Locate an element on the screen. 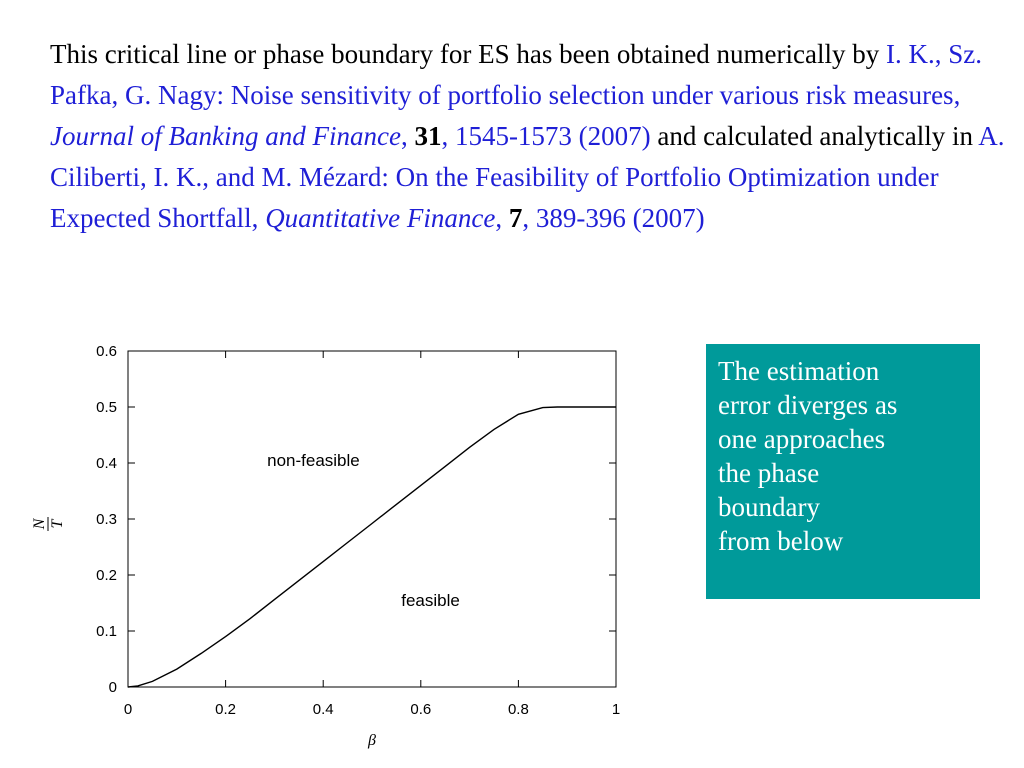  y-tick-label: 0.3 is located at coordinates (106, 519).